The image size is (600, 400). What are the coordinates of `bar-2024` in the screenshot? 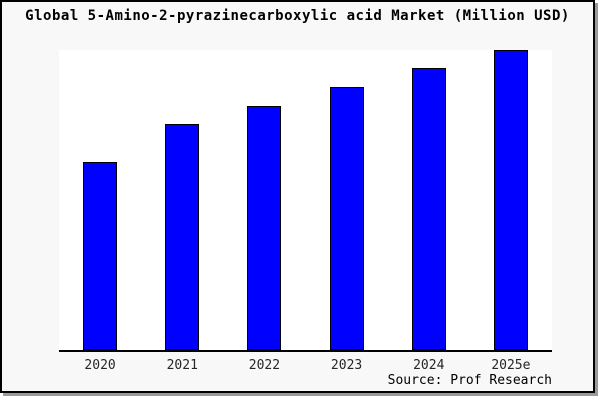 It's located at (428, 209).